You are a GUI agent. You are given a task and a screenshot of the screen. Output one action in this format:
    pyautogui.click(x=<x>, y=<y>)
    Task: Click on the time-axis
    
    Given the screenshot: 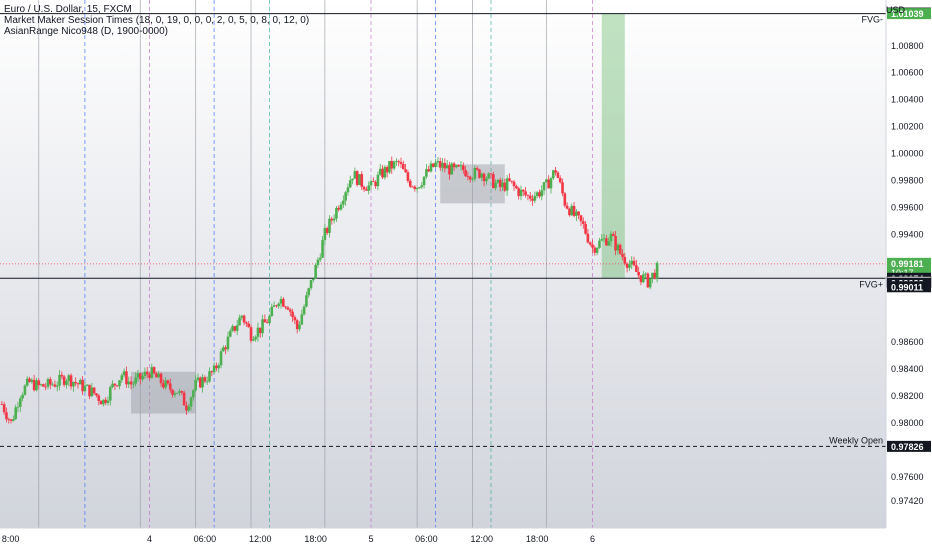 What is the action you would take?
    pyautogui.click(x=443, y=539)
    